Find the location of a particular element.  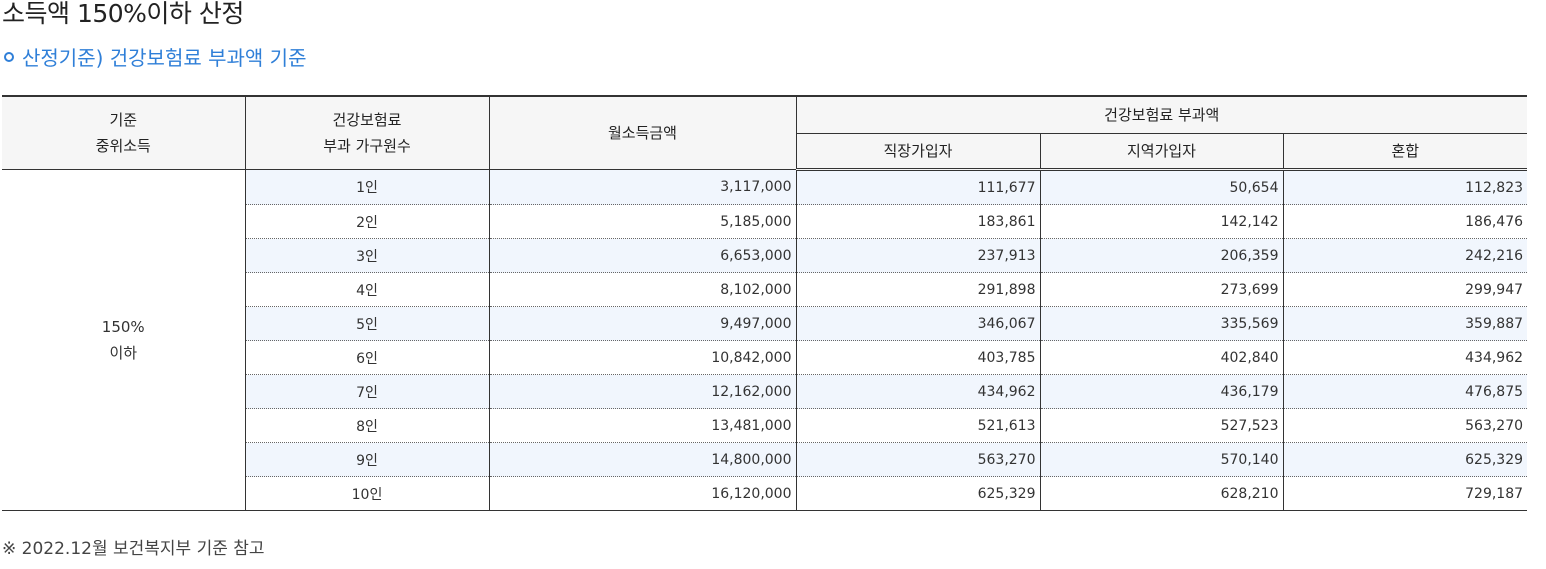

regional-premium-cell: 527,523 is located at coordinates (1162, 425).